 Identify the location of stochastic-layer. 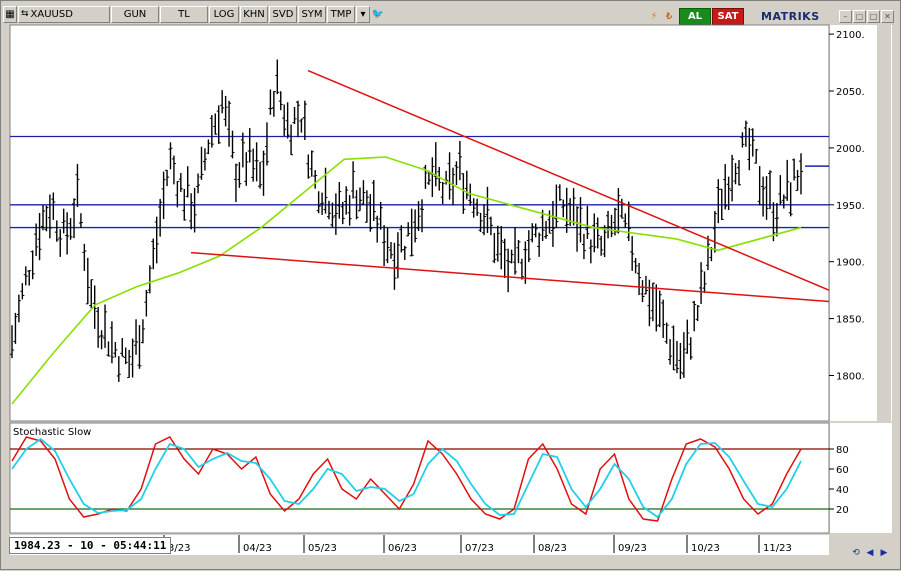
(419, 479).